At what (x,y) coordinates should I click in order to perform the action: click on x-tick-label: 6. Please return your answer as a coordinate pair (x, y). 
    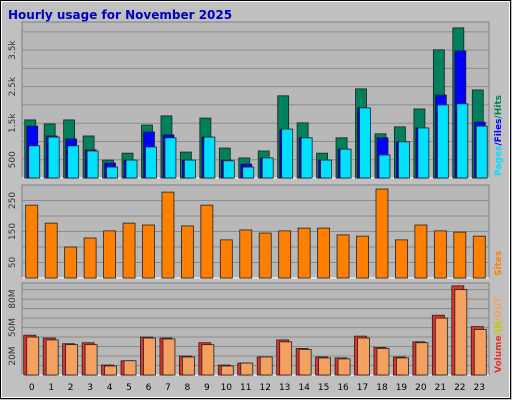
    Looking at the image, I should click on (149, 388).